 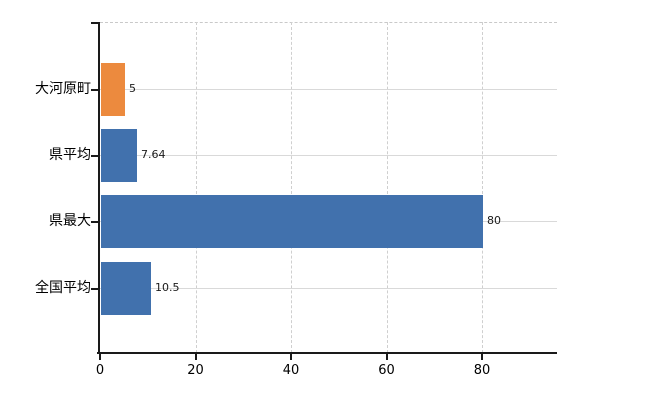 I want to click on category-label: 県最大, so click(x=70, y=221).